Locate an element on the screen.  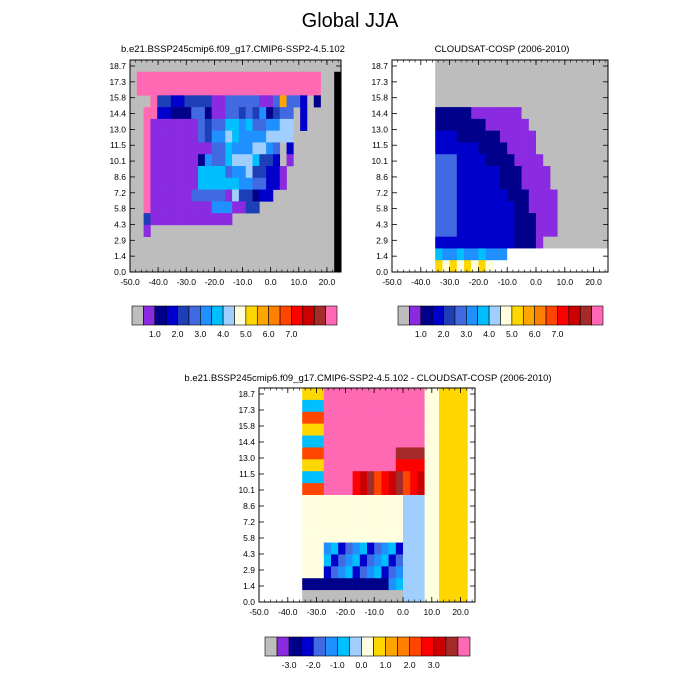
y-tick-label: 10.1 is located at coordinates (379, 161).